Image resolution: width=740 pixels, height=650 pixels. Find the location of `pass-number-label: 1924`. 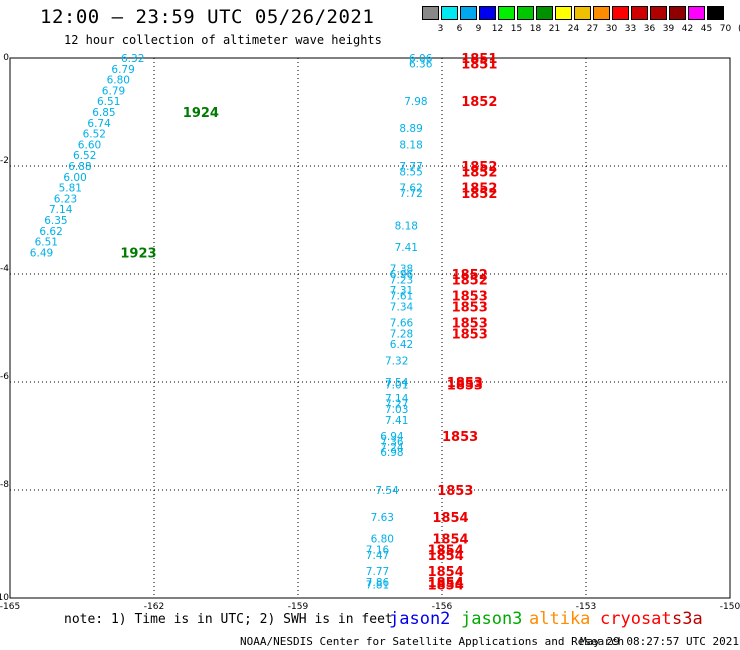

pass-number-label: 1924 is located at coordinates (201, 113).